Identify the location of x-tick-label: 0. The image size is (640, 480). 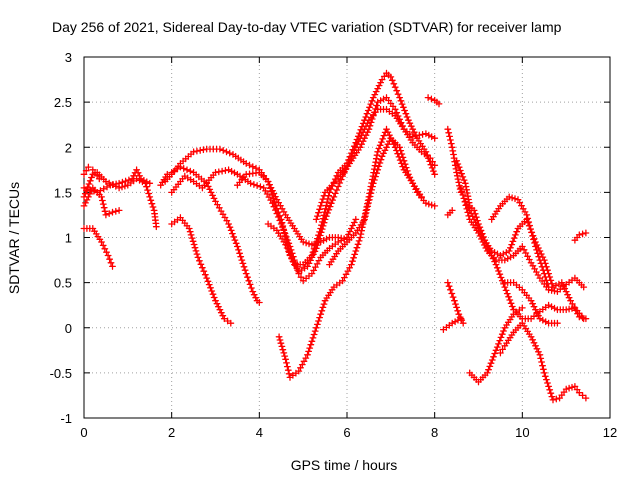
(83, 432).